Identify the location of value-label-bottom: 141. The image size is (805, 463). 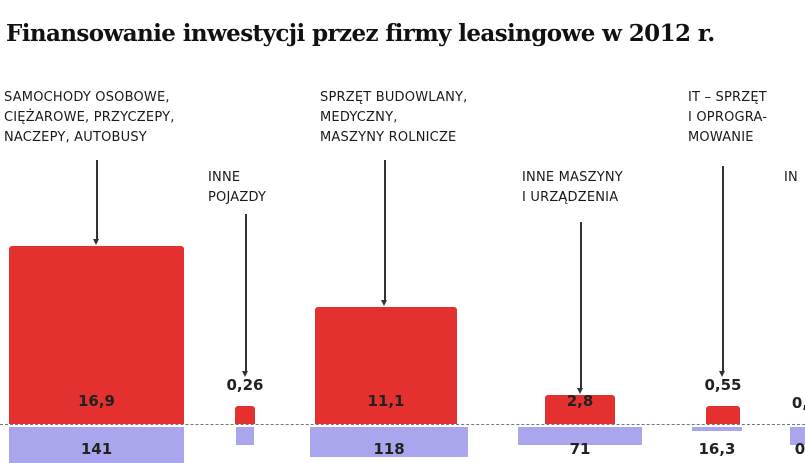
(96, 449).